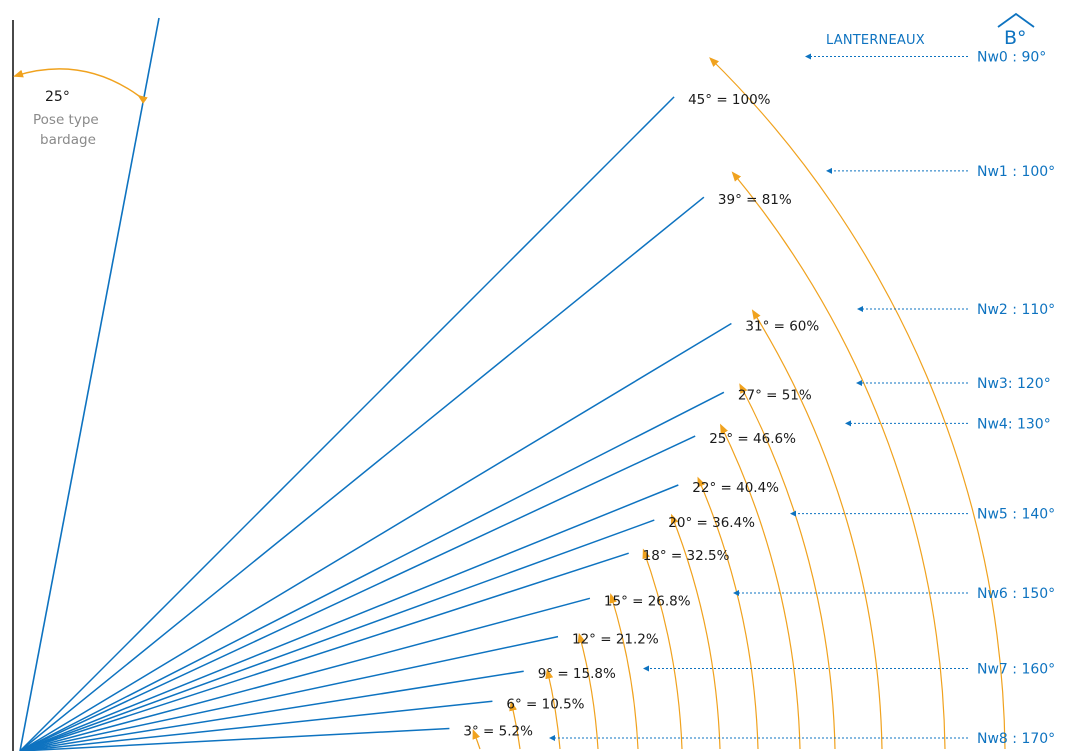 This screenshot has height=751, width=1070. What do you see at coordinates (711, 523) in the screenshot?
I see `slope-label: 20° = 36.4%` at bounding box center [711, 523].